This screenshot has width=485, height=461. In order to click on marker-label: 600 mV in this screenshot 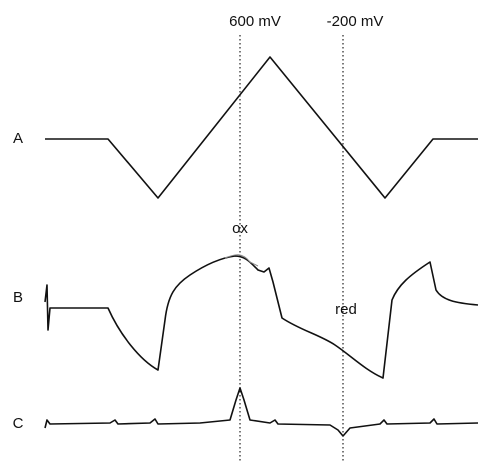, I will do `click(255, 21)`.